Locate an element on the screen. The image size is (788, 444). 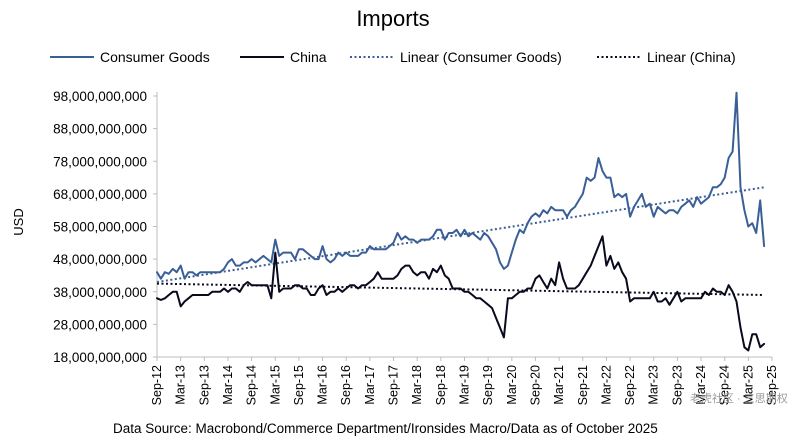
x-tick-label: Sep-17 is located at coordinates (394, 385).